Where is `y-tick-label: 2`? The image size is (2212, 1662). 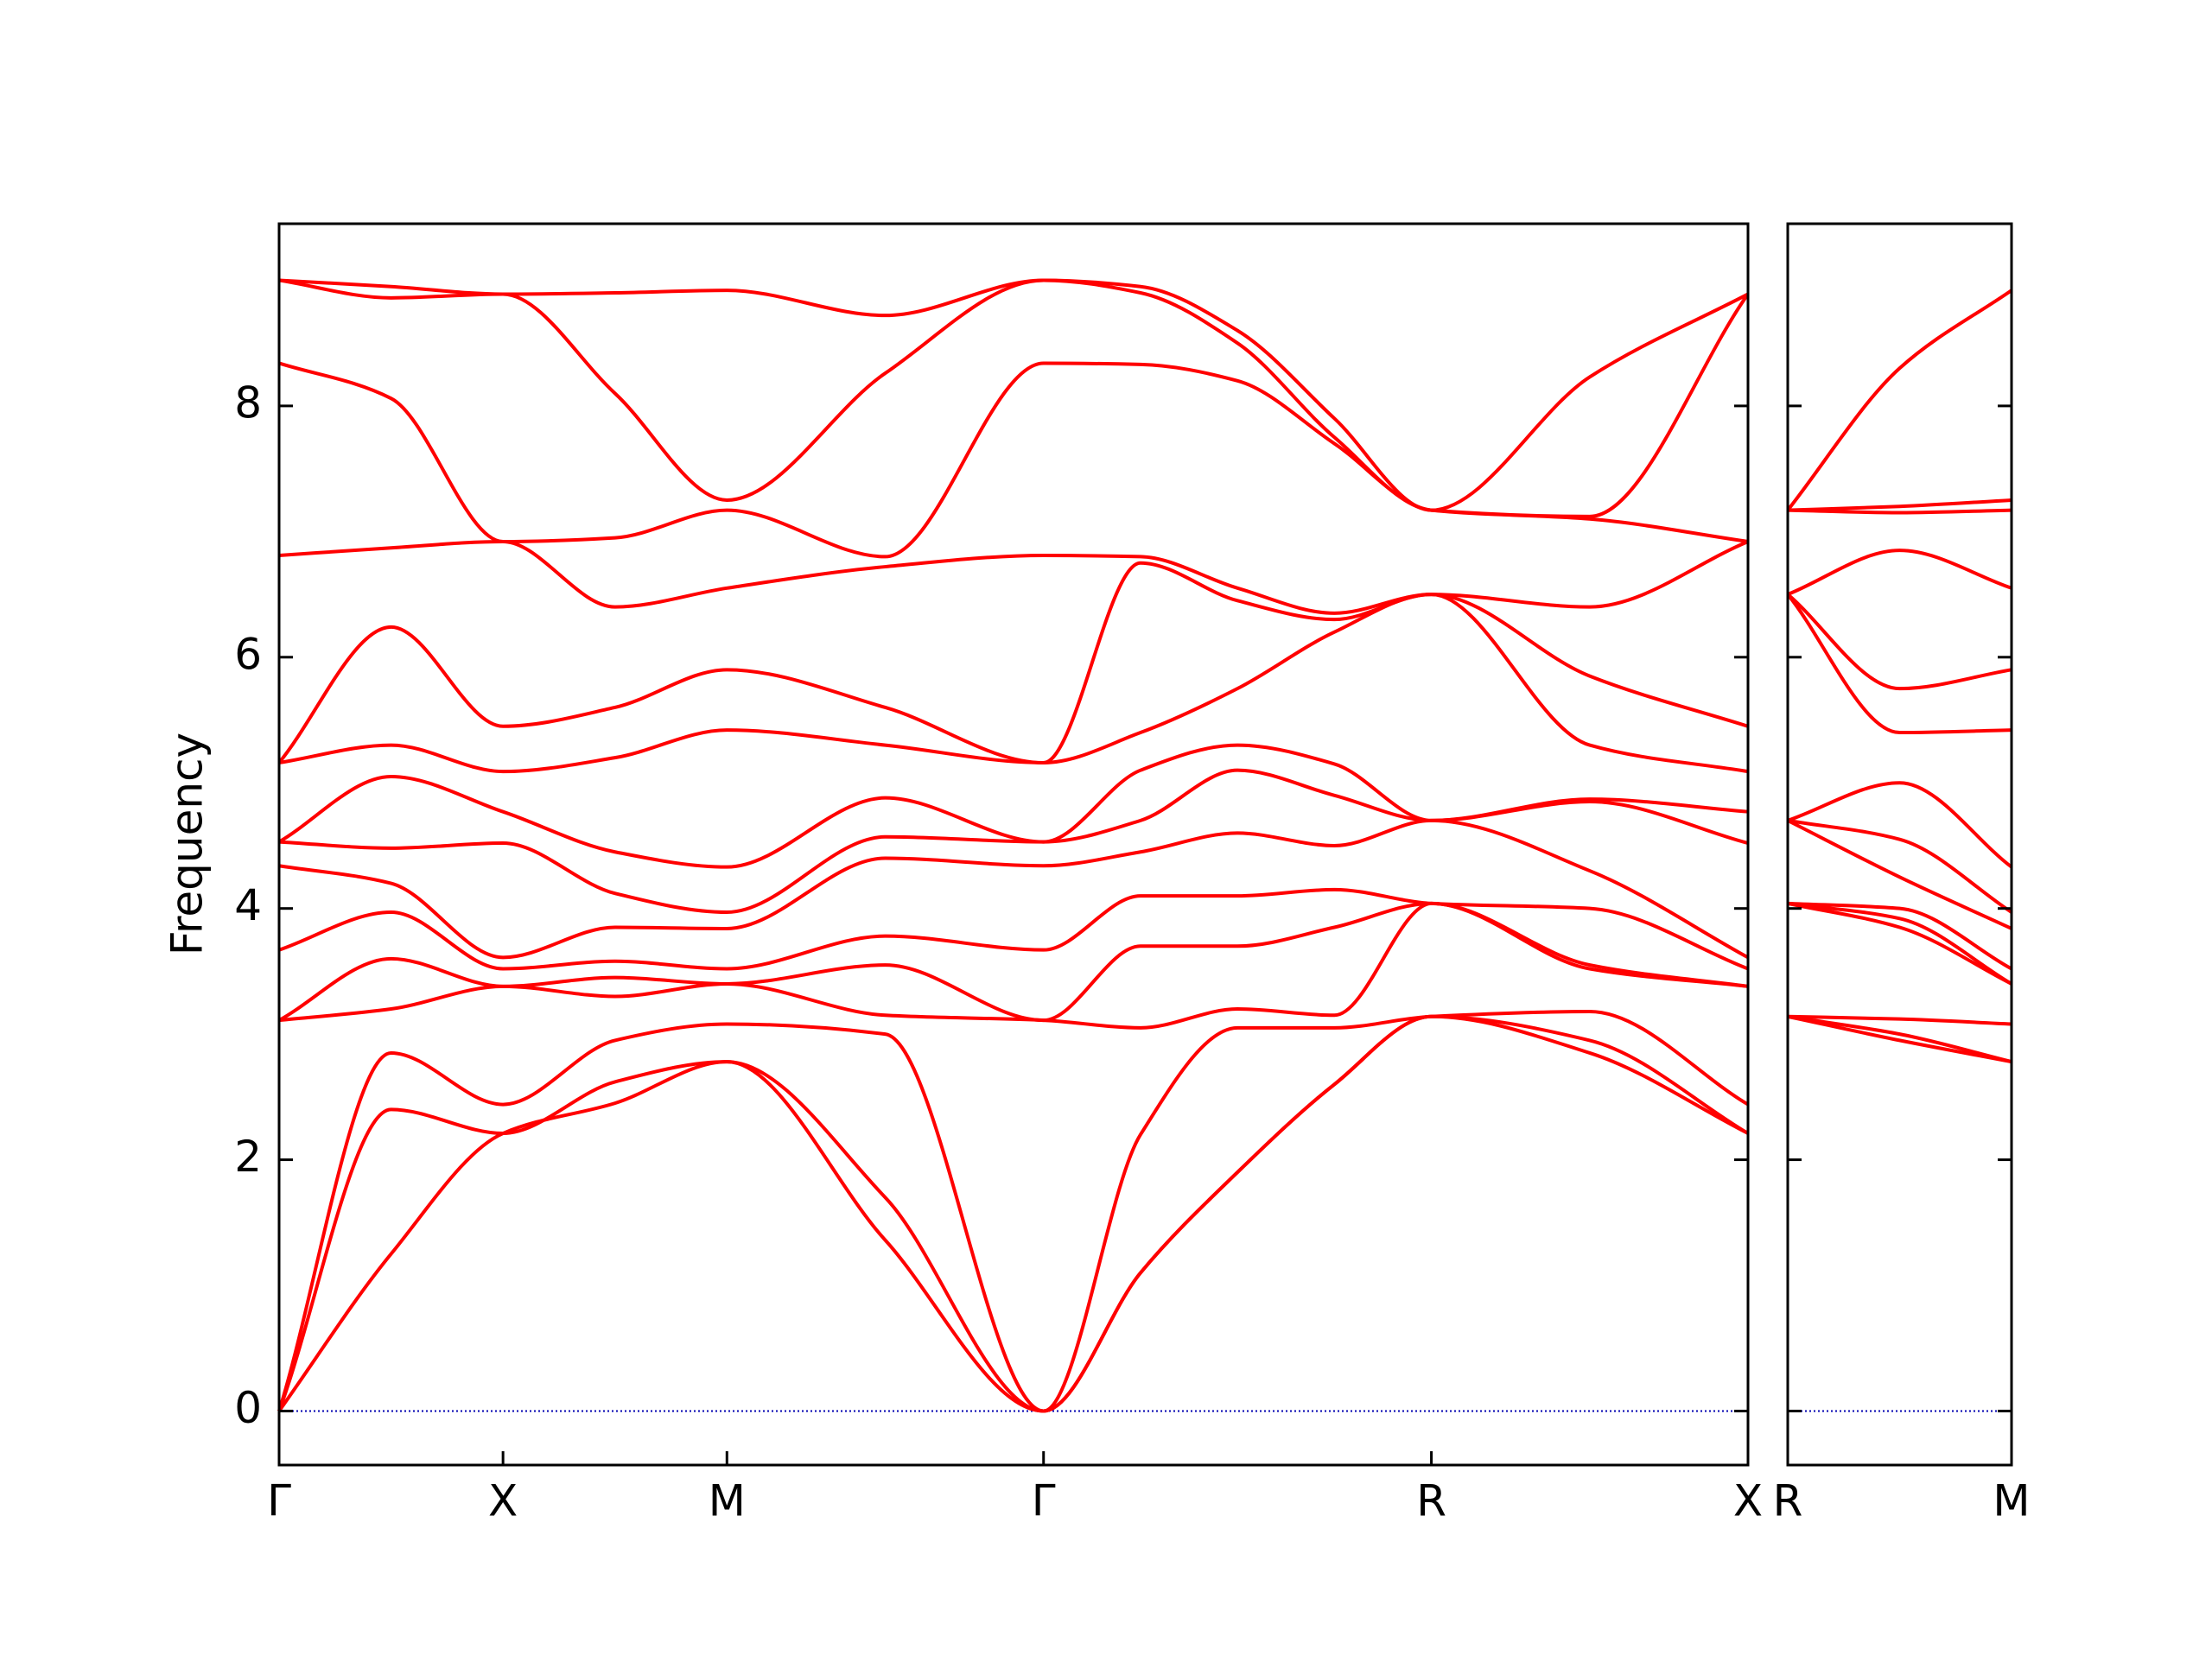 y-tick-label: 2 is located at coordinates (248, 1157).